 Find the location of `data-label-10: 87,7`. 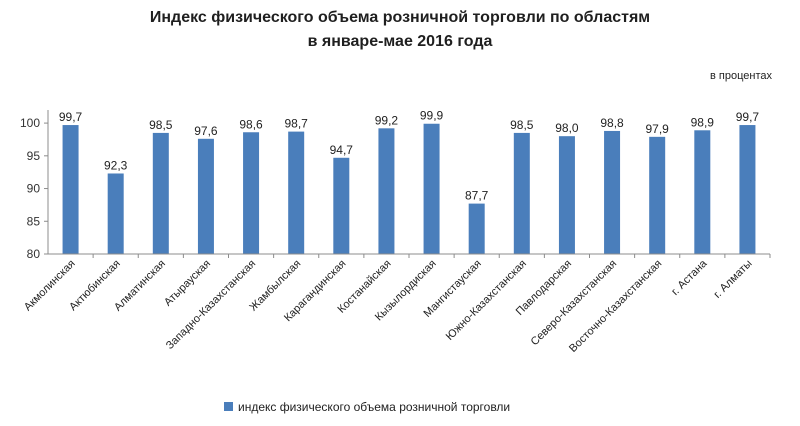

data-label-10: 87,7 is located at coordinates (477, 196).